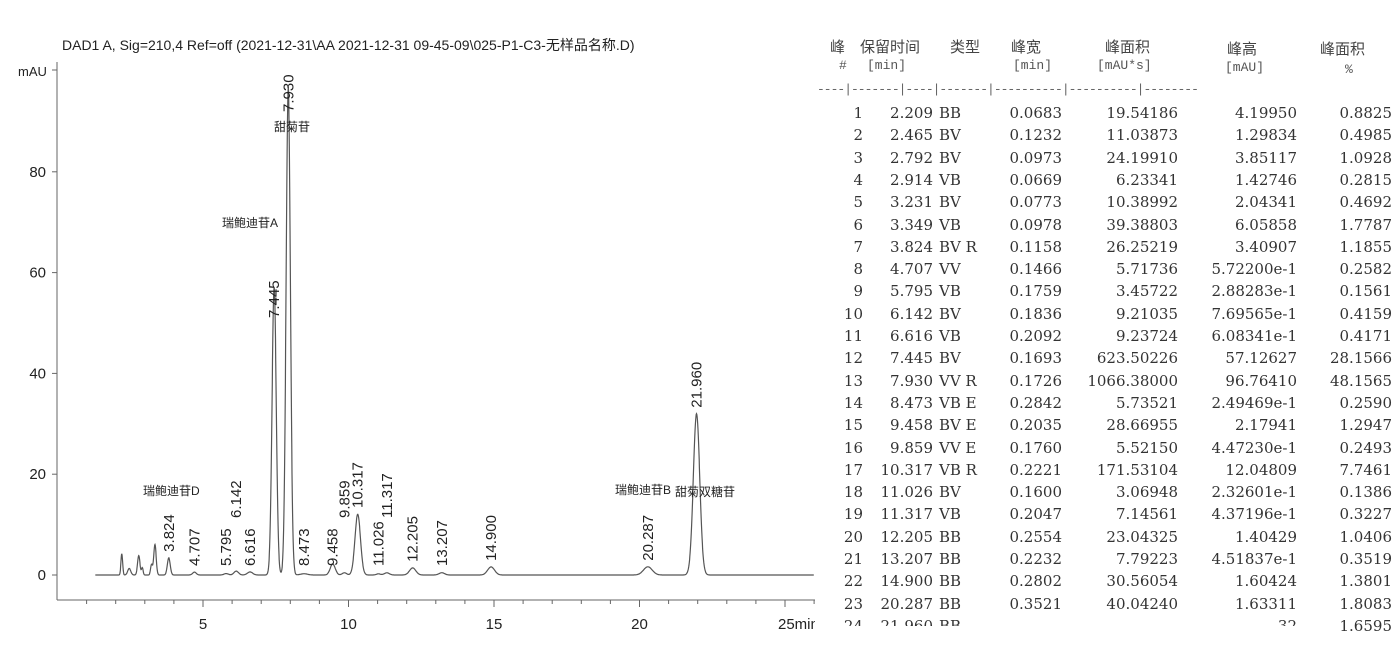 Image resolution: width=1397 pixels, height=663 pixels. What do you see at coordinates (853, 469) in the screenshot?
I see `peak-number: 17` at bounding box center [853, 469].